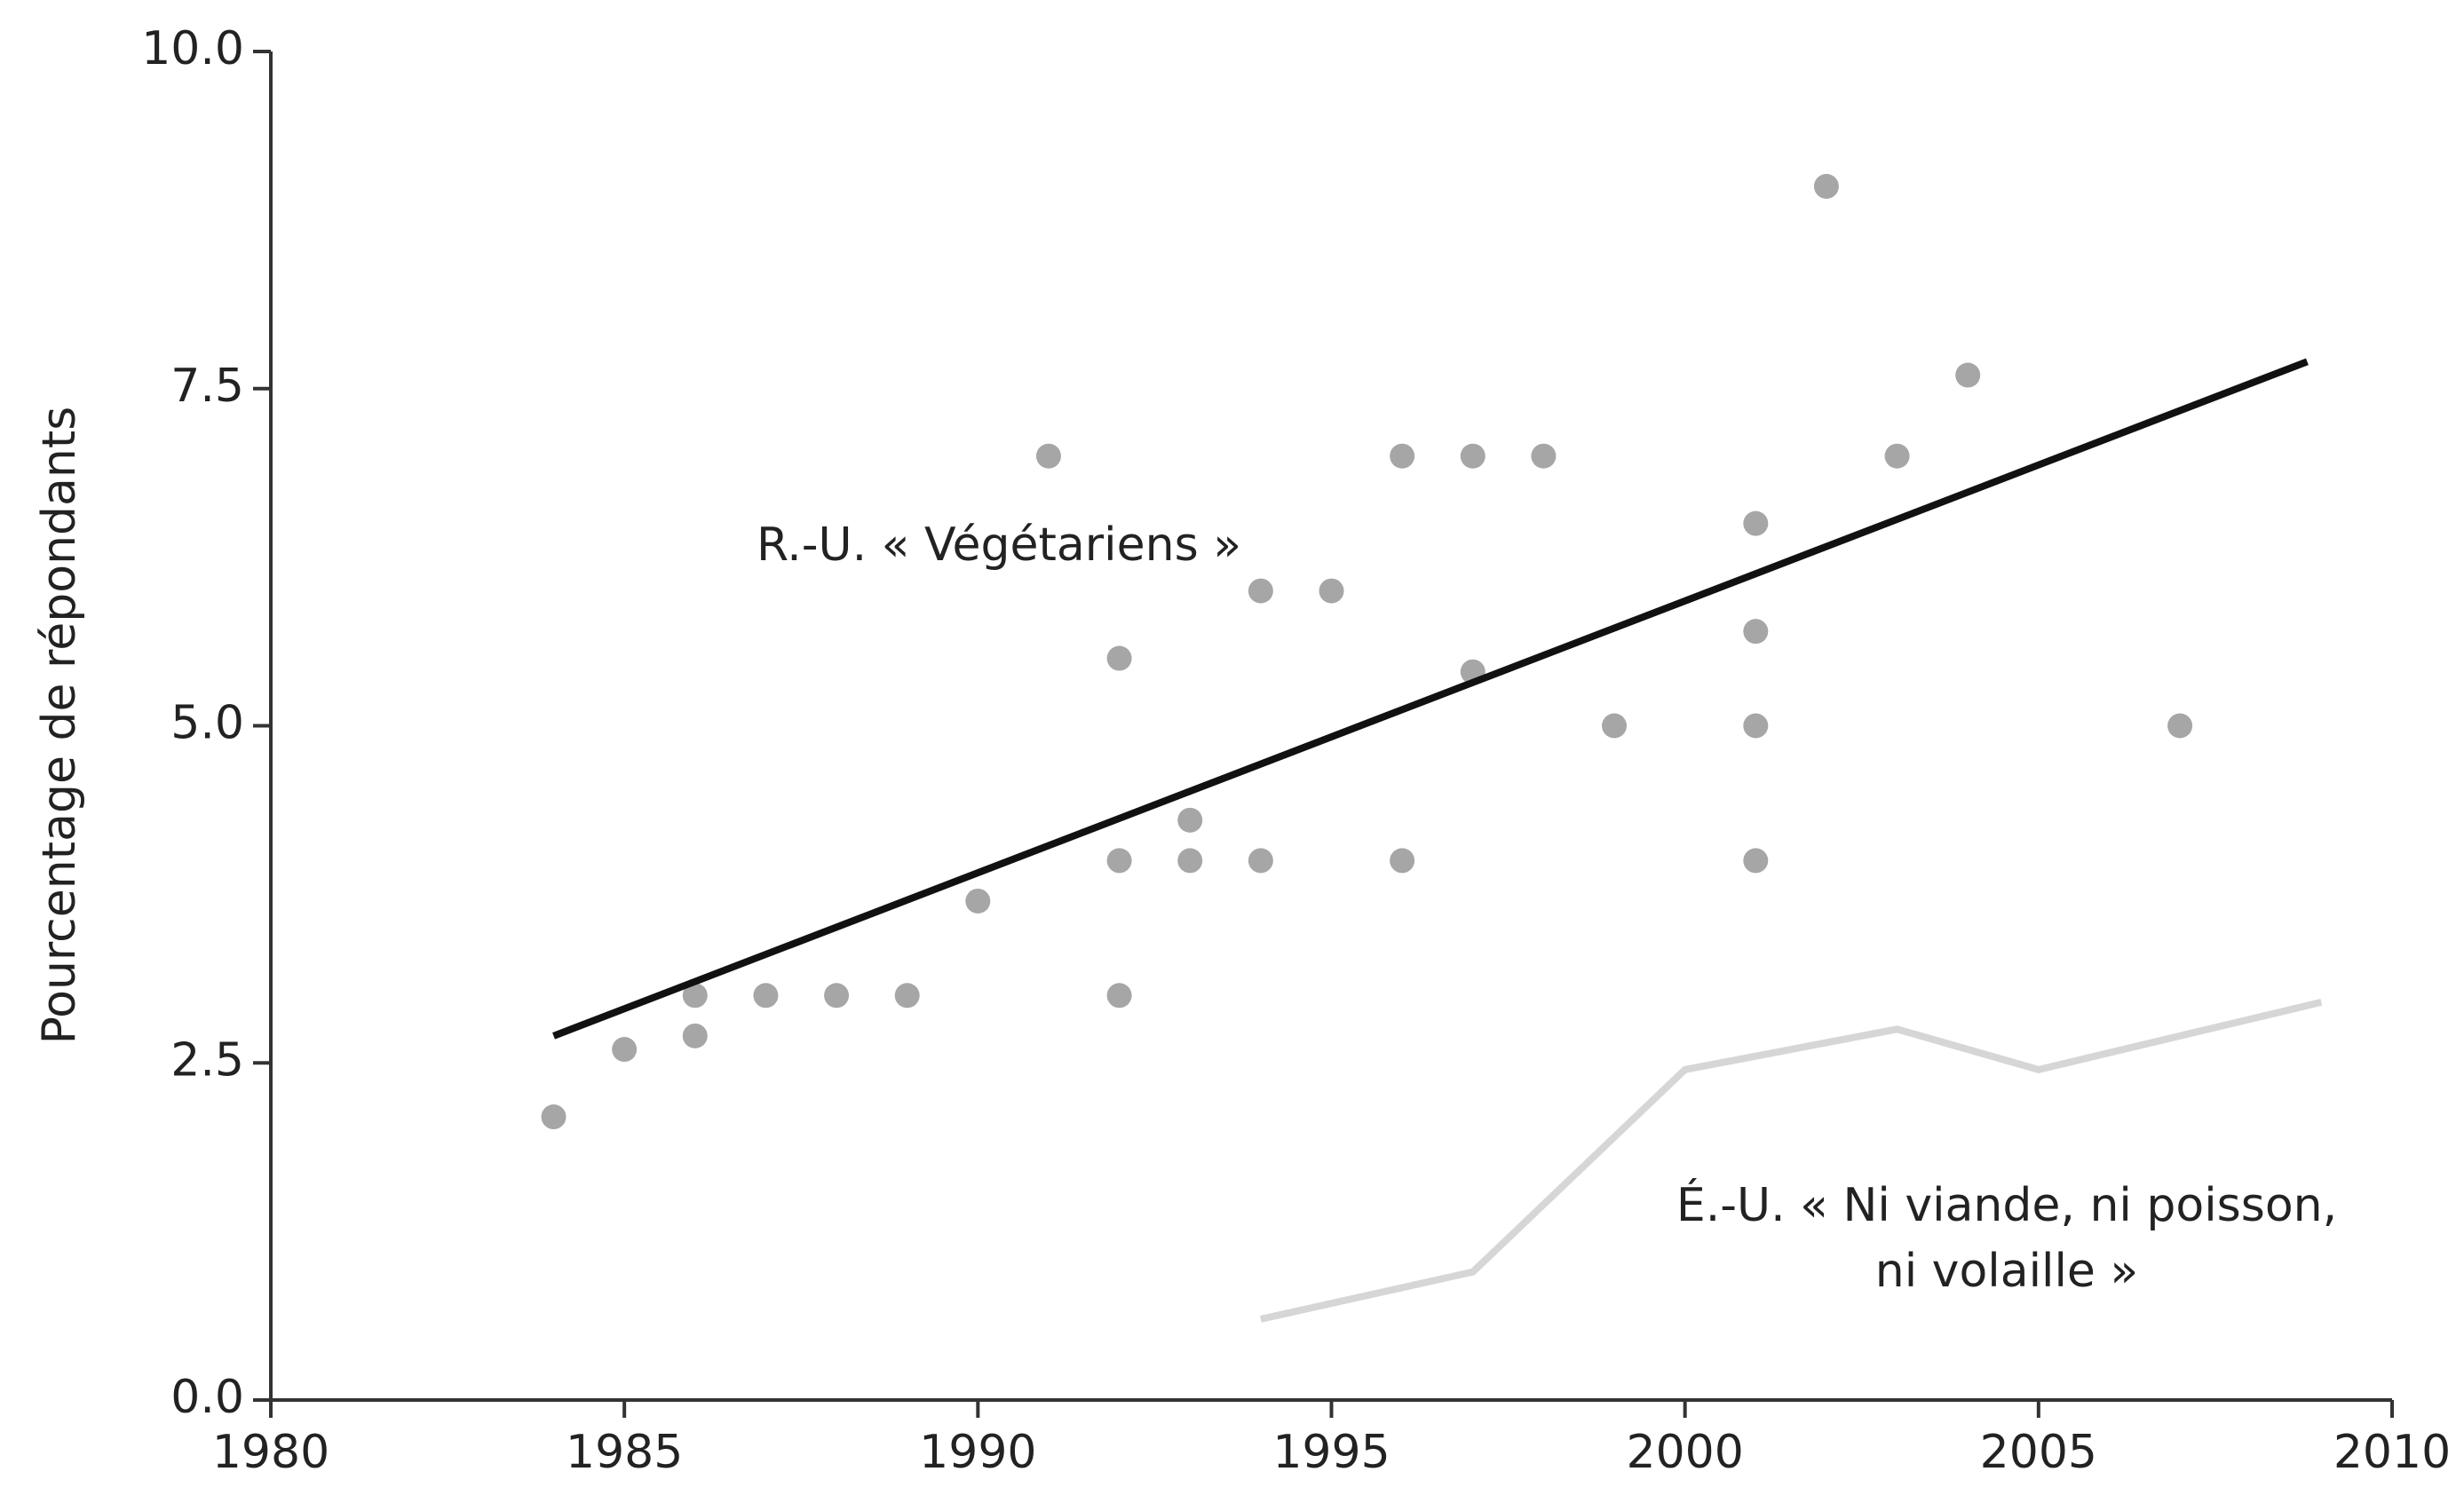 Image resolution: width=2464 pixels, height=1511 pixels. I want to click on x-tick-label: 1995, so click(1331, 1452).